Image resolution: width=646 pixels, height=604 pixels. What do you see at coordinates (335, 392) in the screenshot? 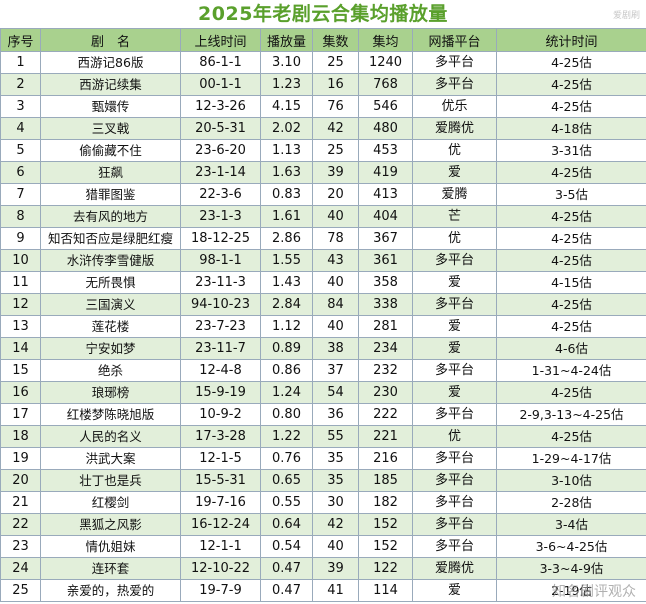
I see `cell-episodes: 54` at bounding box center [335, 392].